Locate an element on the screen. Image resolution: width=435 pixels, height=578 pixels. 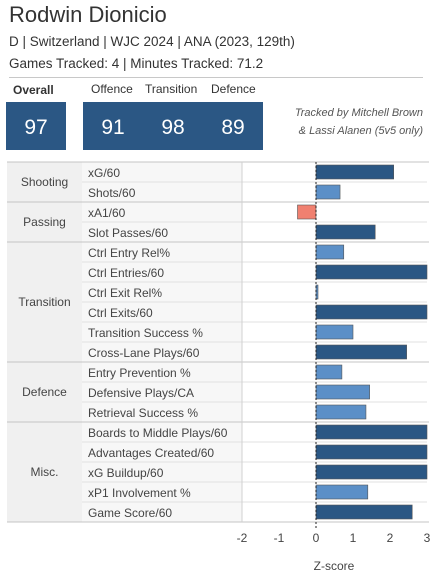
overall-score: 97 is located at coordinates (36, 127).